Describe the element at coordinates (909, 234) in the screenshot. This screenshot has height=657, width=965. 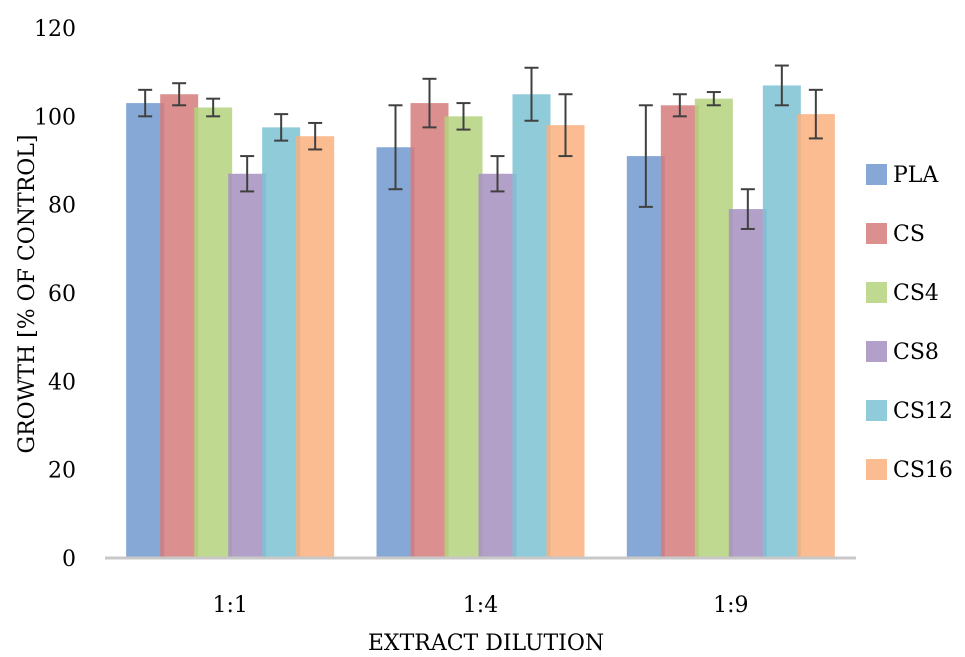
I see `legend-label-cs: CS` at that location.